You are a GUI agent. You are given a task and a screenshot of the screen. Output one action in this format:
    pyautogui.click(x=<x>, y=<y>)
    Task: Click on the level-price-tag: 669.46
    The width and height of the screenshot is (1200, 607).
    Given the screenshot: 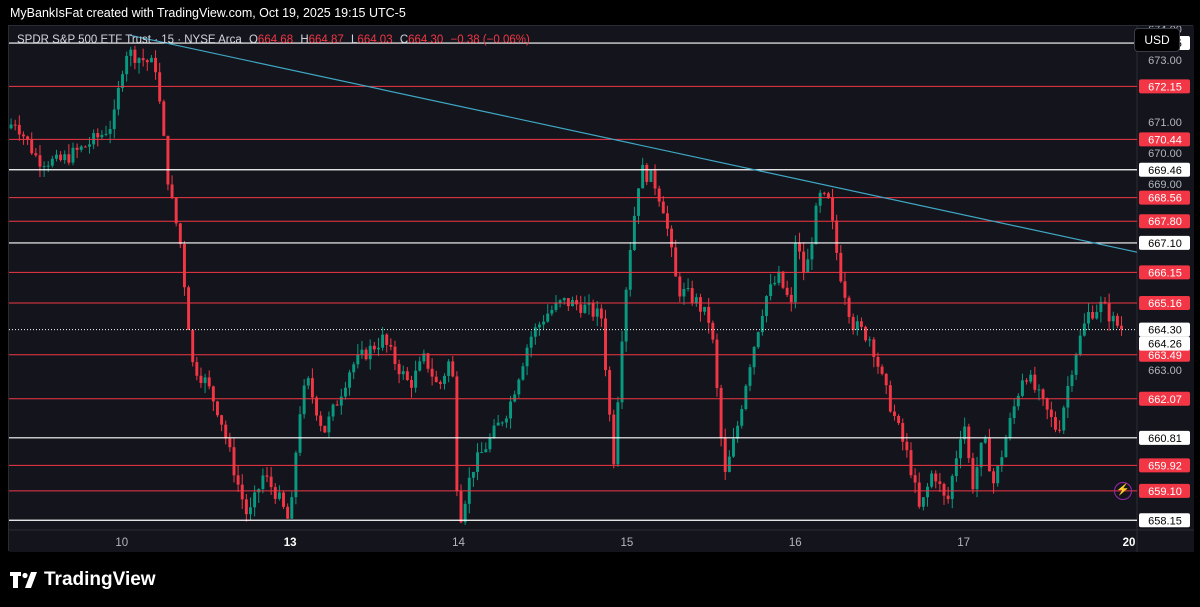 What is the action you would take?
    pyautogui.click(x=1165, y=171)
    